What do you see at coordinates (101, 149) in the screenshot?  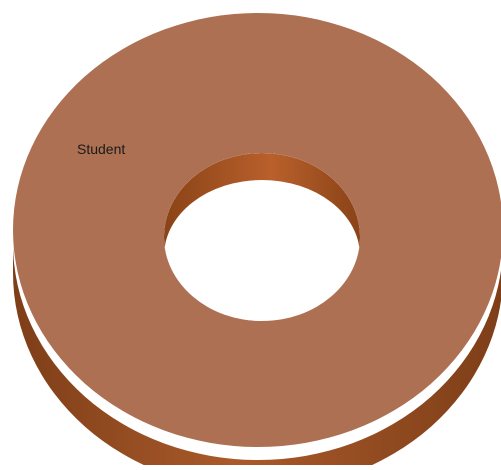 I see `slice-label-student: Student` at bounding box center [101, 149].